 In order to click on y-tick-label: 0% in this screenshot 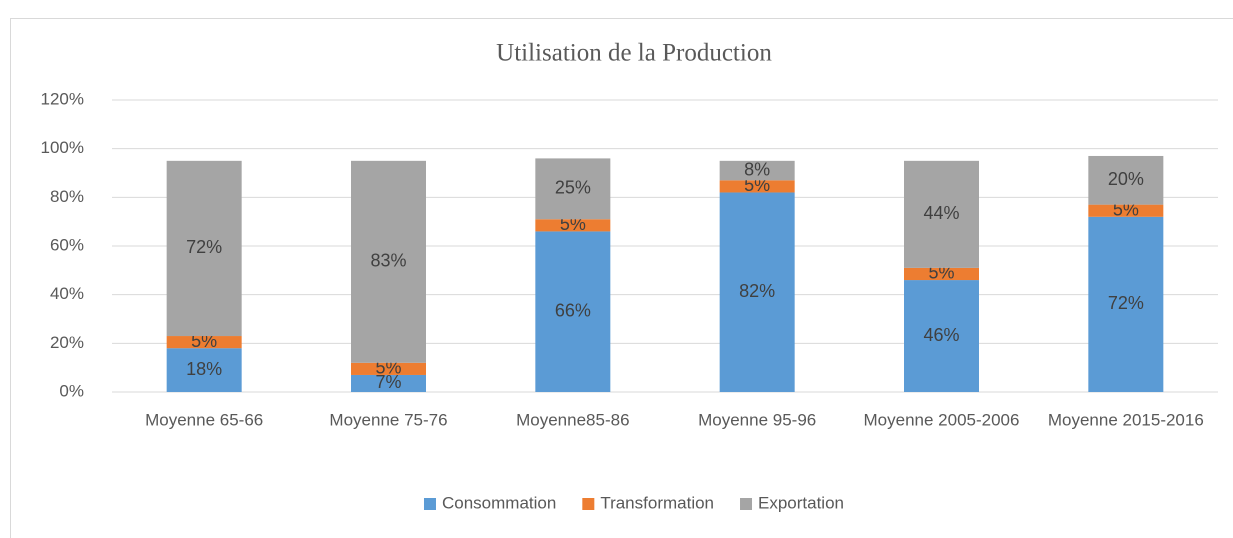, I will do `click(71, 390)`.